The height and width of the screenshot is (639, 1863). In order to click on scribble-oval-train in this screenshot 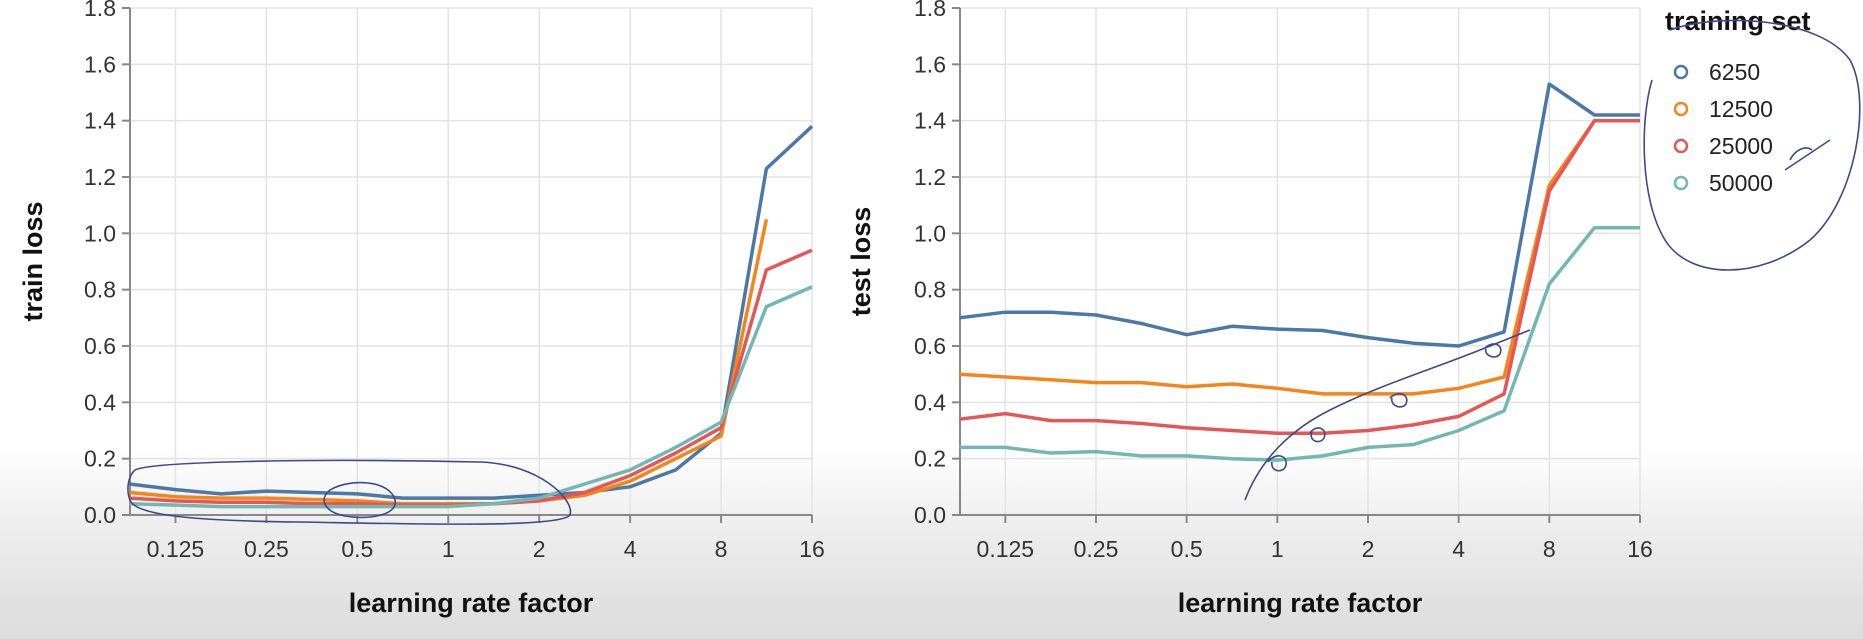, I will do `click(349, 492)`.